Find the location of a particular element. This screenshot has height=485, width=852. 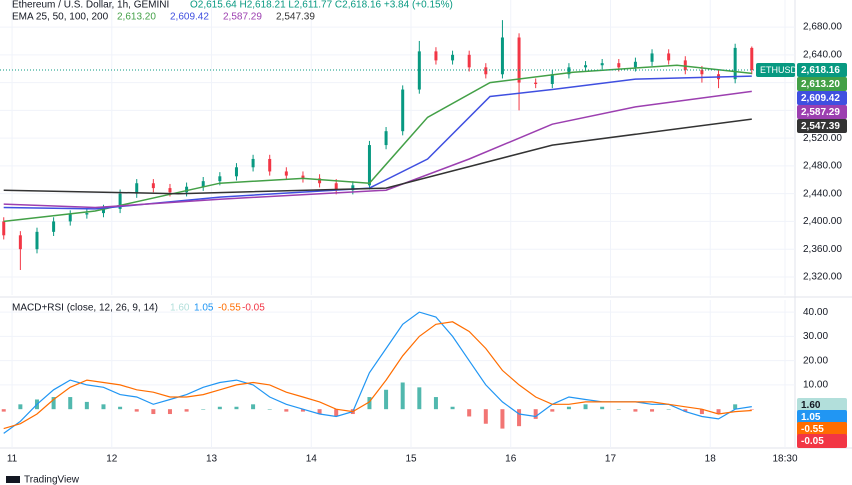

y-tick-label: 2,680.00 is located at coordinates (822, 27).